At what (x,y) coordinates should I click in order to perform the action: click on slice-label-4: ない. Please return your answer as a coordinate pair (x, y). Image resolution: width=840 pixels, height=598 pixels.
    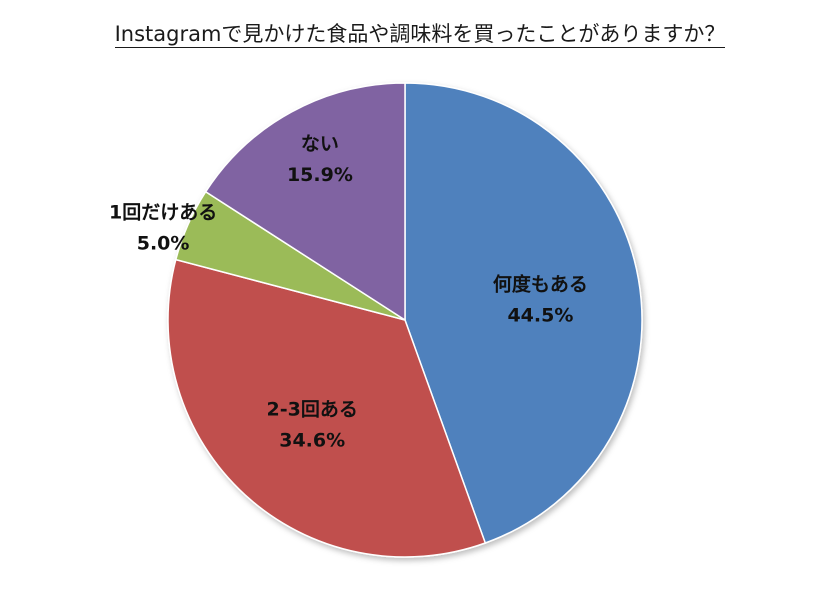
    Looking at the image, I should click on (320, 144).